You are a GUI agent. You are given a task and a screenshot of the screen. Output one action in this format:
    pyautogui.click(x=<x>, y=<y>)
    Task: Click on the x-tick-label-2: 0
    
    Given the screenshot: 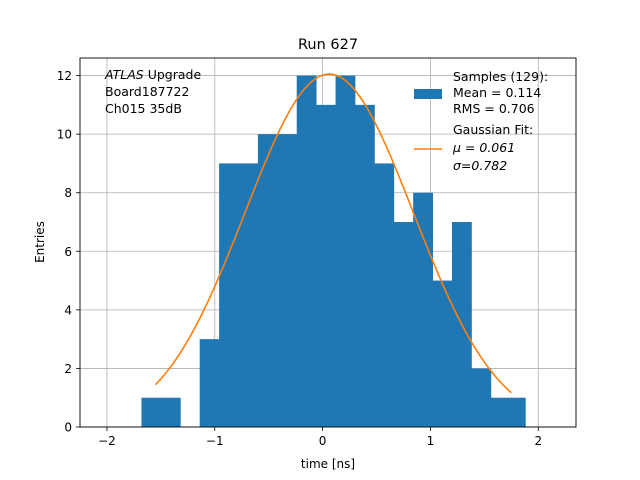 What is the action you would take?
    pyautogui.click(x=323, y=441)
    